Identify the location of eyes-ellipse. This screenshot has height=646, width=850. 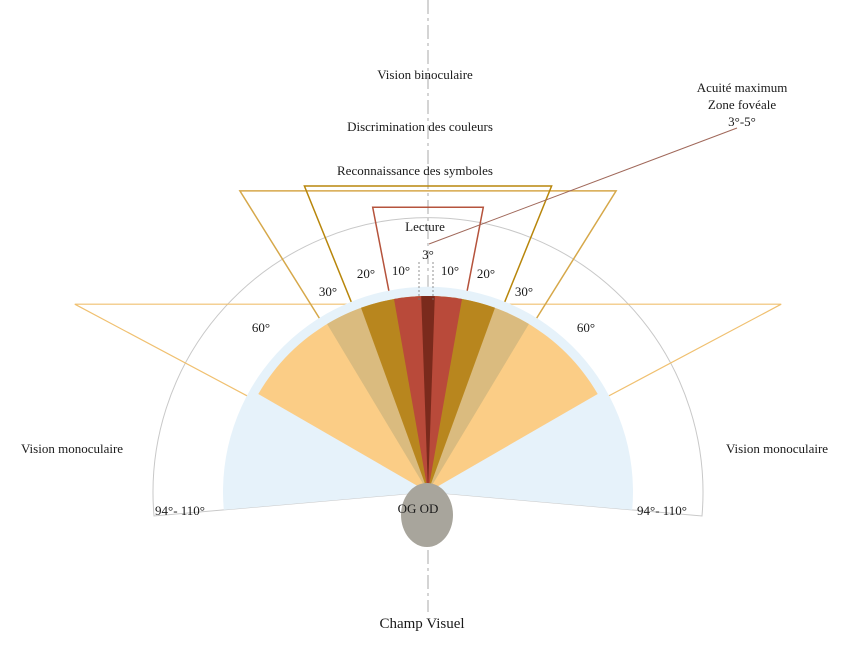
(427, 515).